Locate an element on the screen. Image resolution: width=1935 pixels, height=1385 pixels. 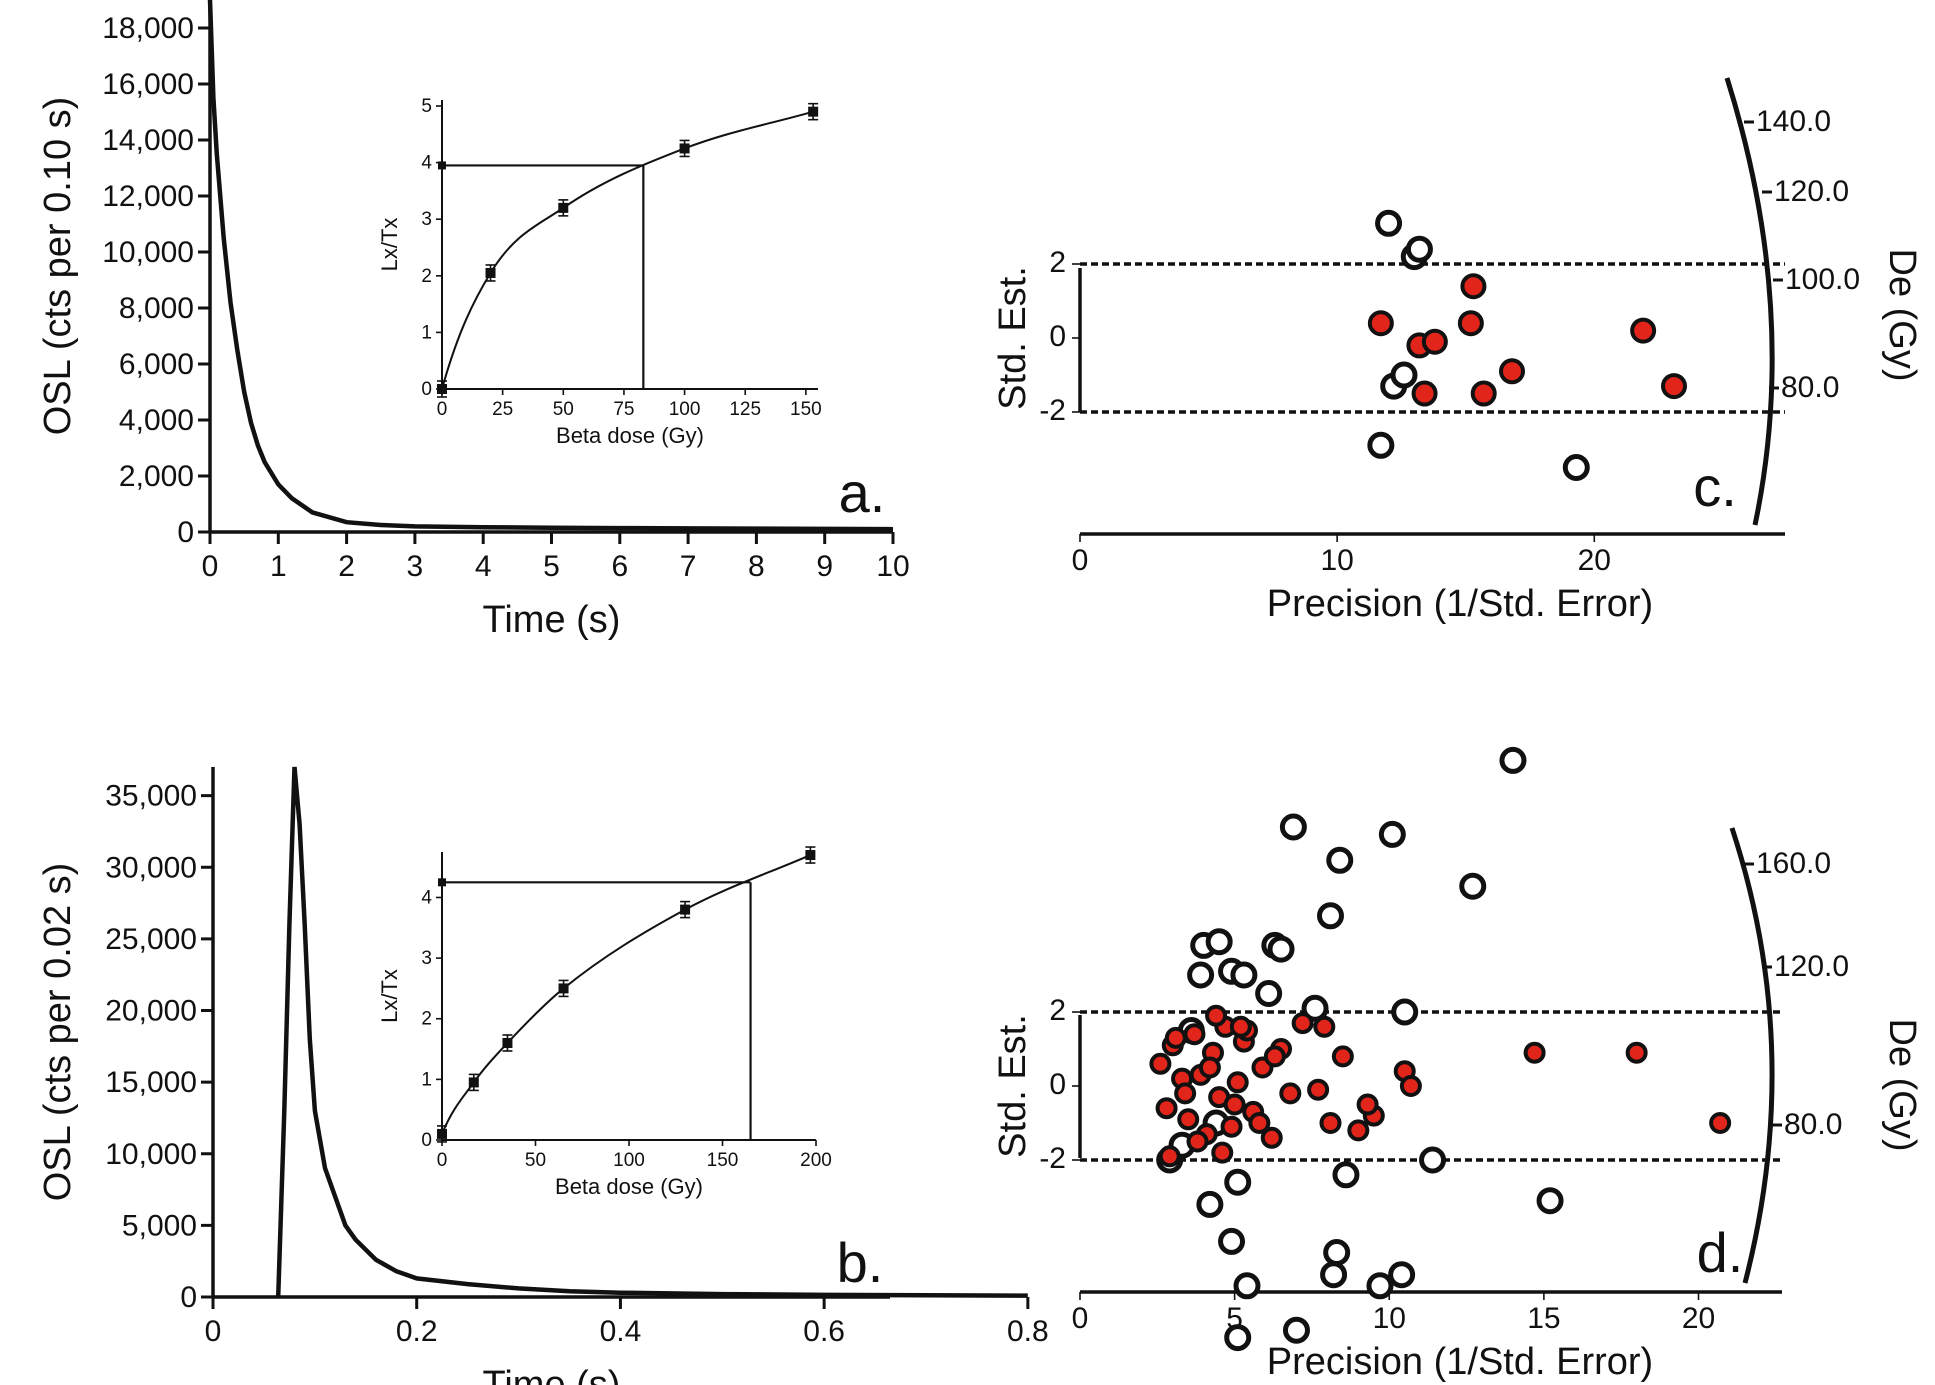
x-tick-label: 10 is located at coordinates (1336, 560).